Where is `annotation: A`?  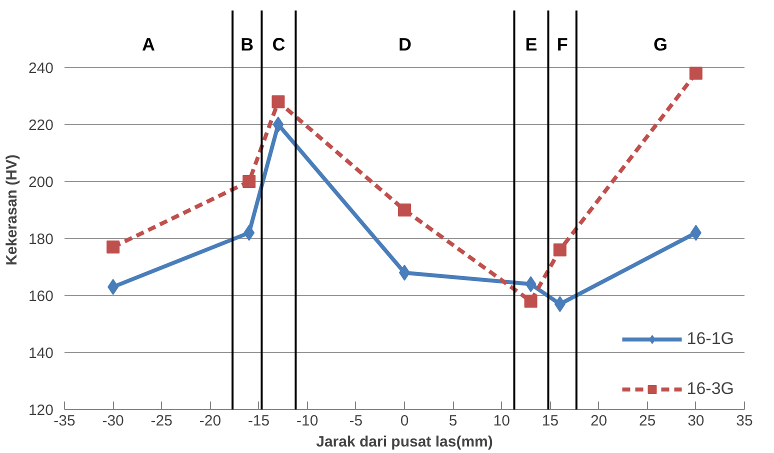
annotation: A is located at coordinates (149, 44).